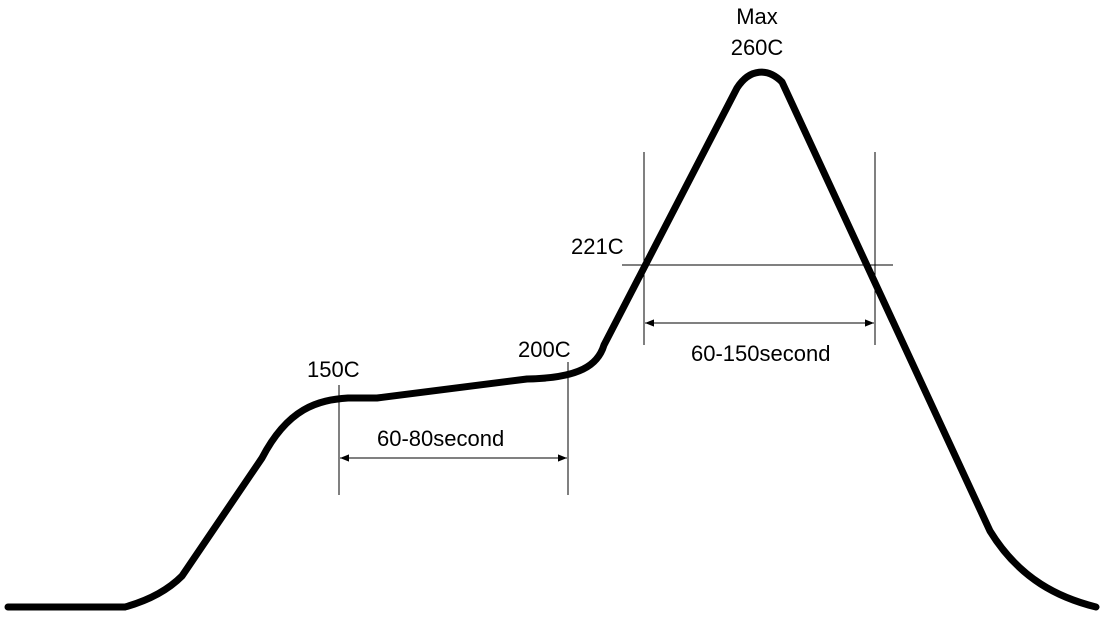  I want to click on peak-label-max: Max, so click(757, 16).